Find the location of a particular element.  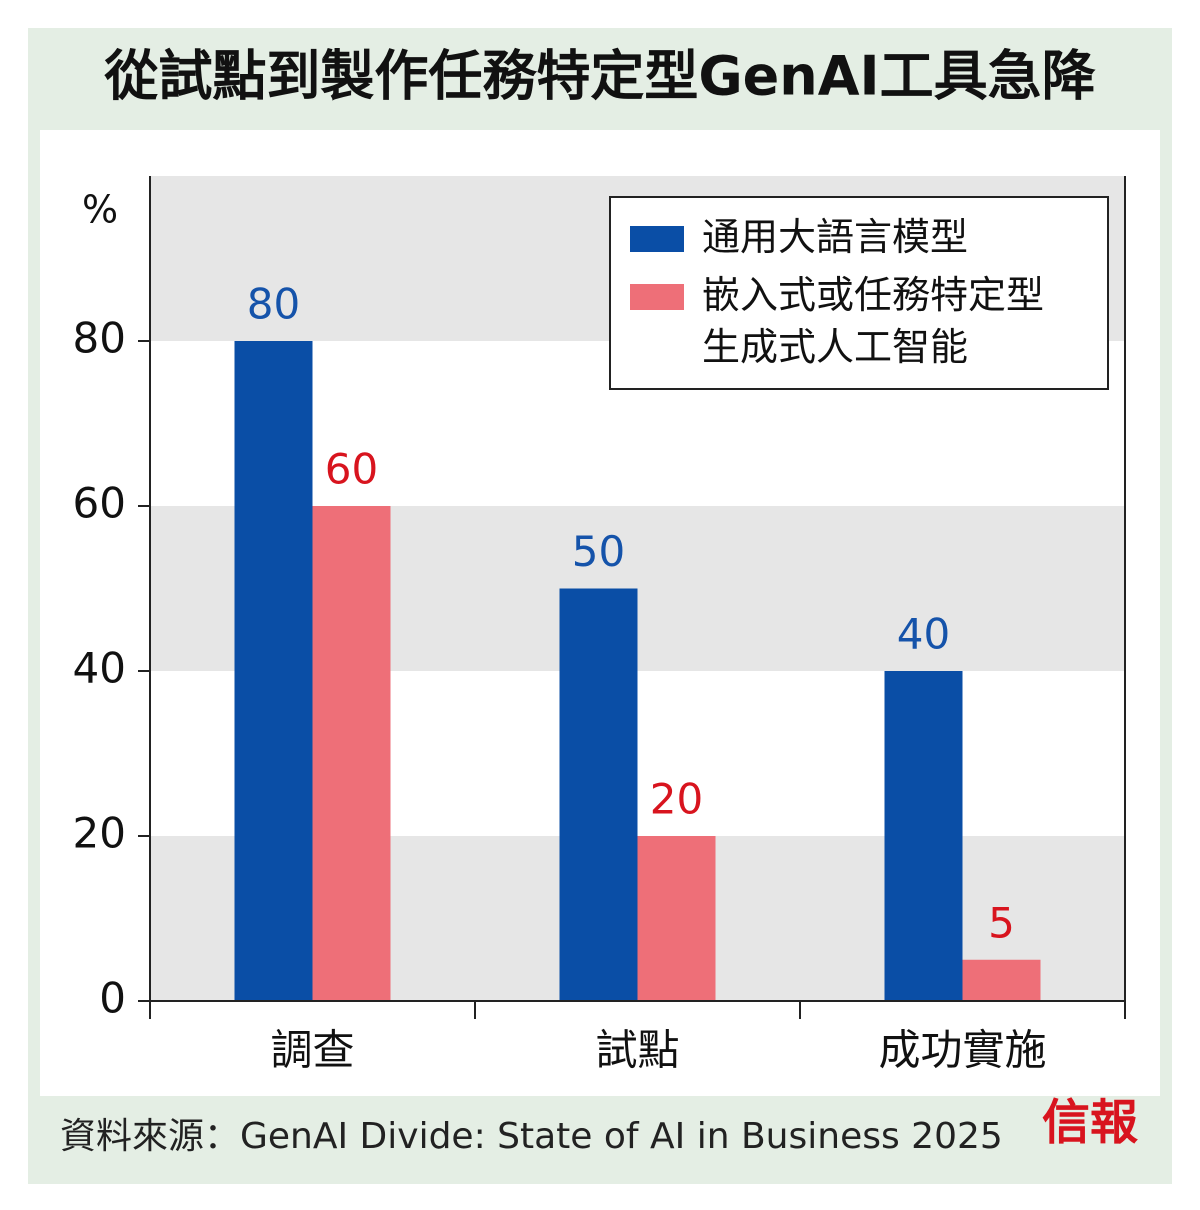

value-label: 60 is located at coordinates (351, 469).